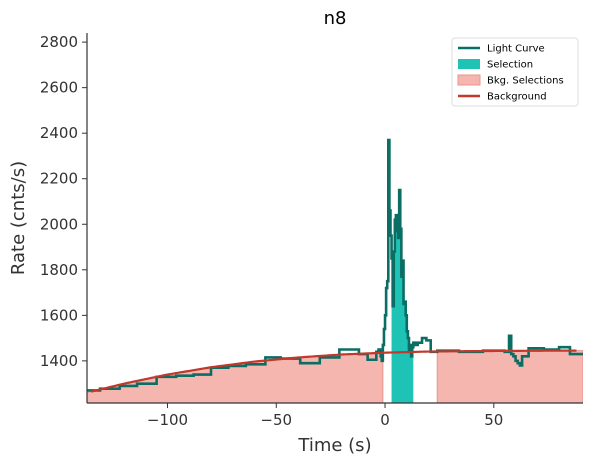 The image size is (592, 469). I want to click on y-tick-label: 2000, so click(59, 224).